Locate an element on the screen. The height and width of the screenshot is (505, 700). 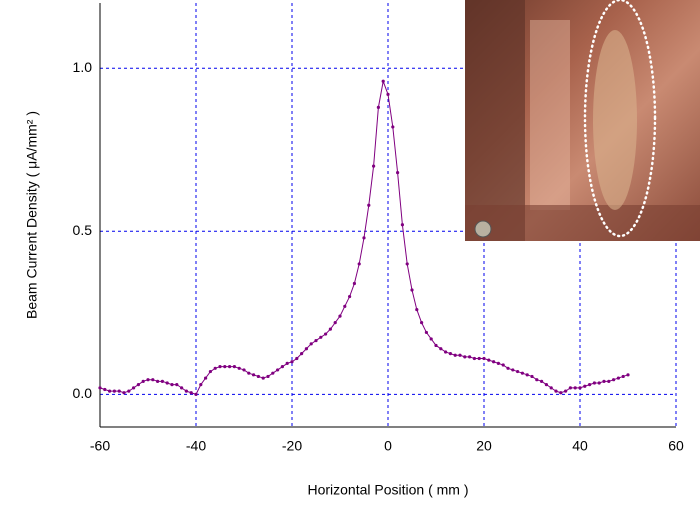
x-tick-label: 60 is located at coordinates (676, 446).